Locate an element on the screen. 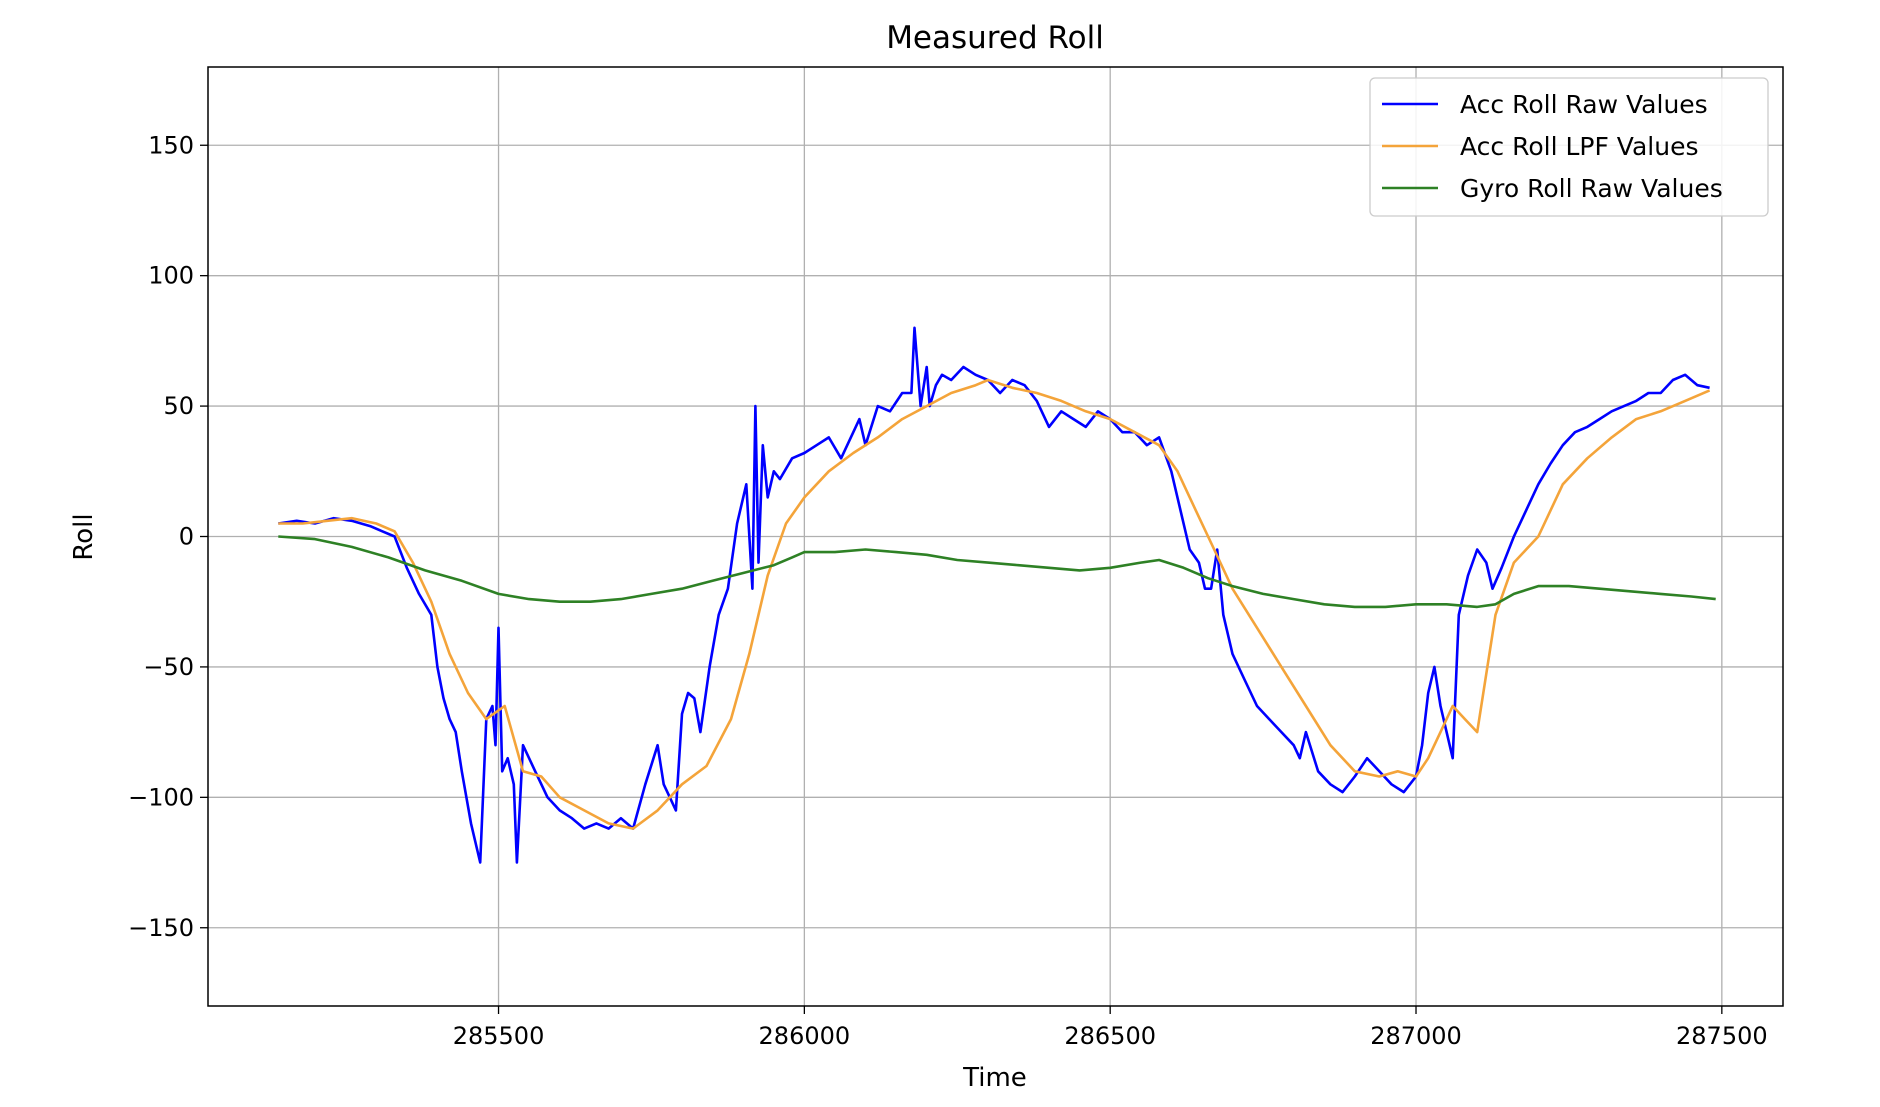  x-tick-label: 287000 is located at coordinates (1416, 1036).